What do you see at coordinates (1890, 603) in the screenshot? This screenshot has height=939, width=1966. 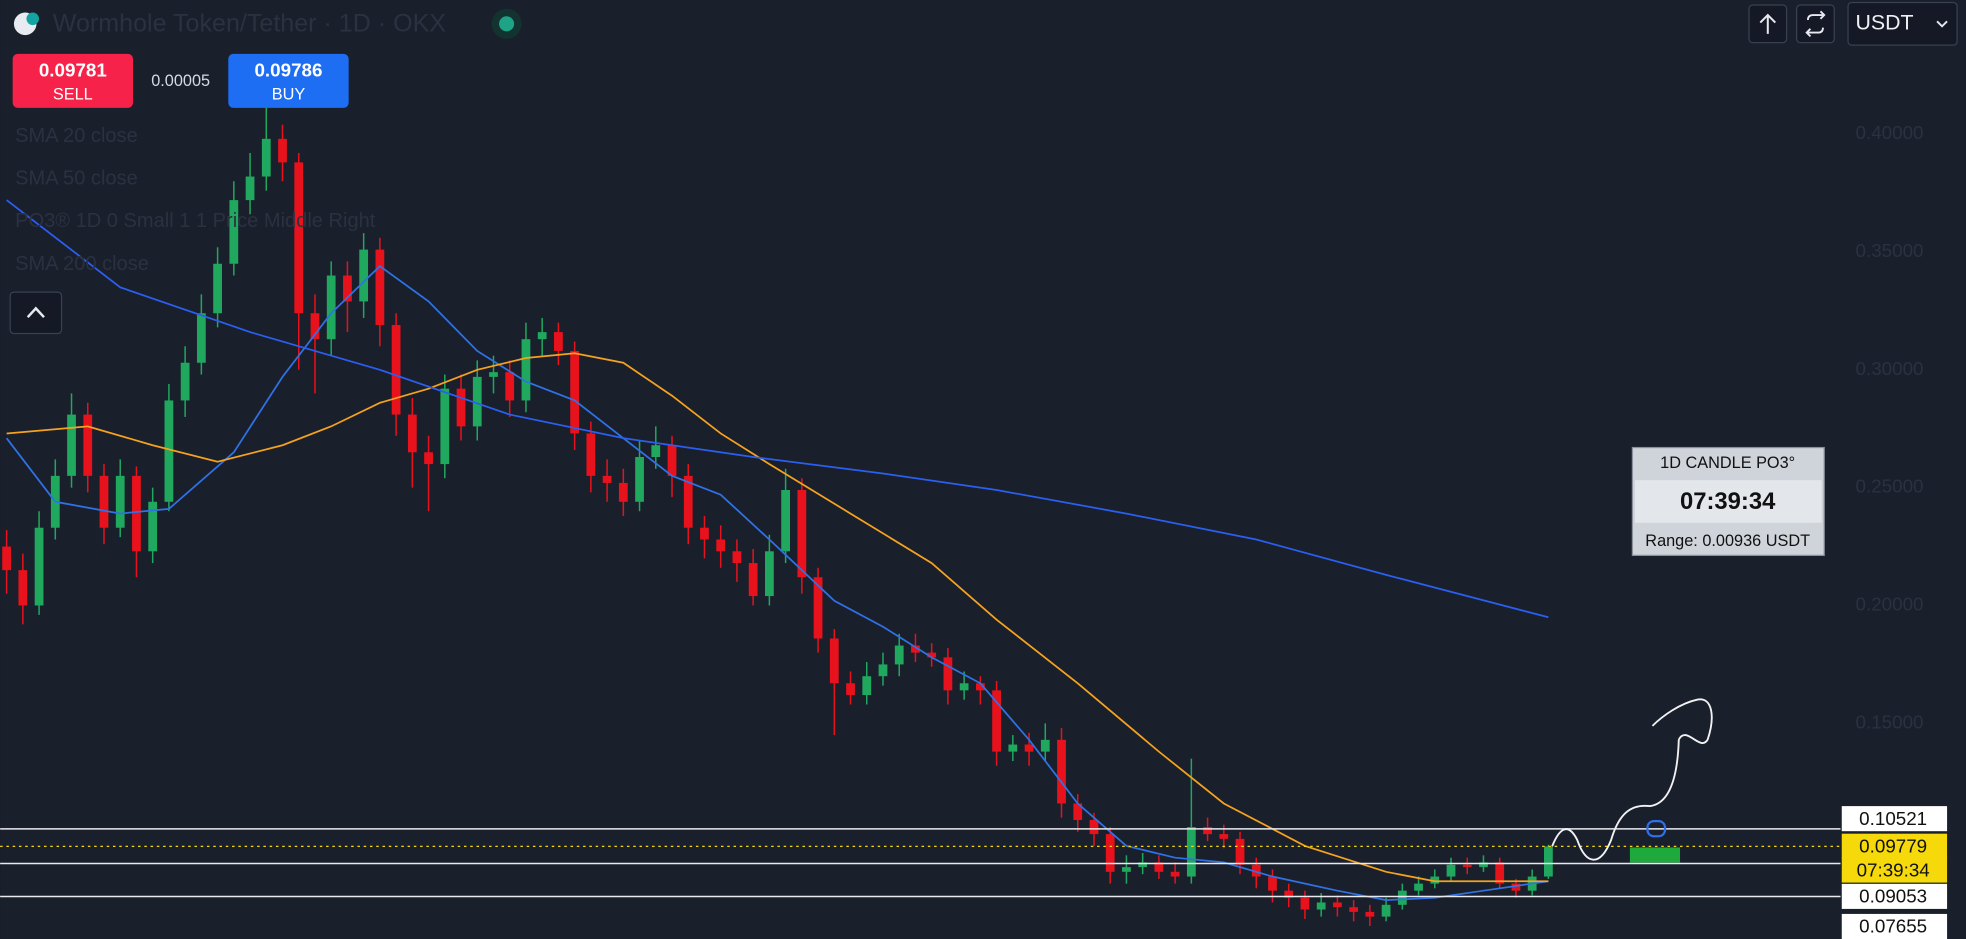 I see `y-tick-label: 0.20000` at bounding box center [1890, 603].